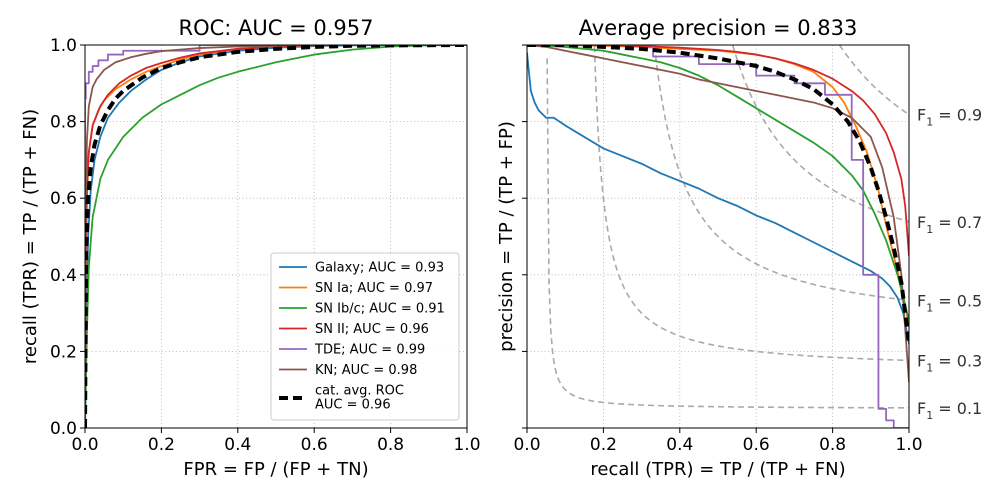  Describe the element at coordinates (957, 115) in the screenshot. I see `f1-value: = 0.9` at that location.